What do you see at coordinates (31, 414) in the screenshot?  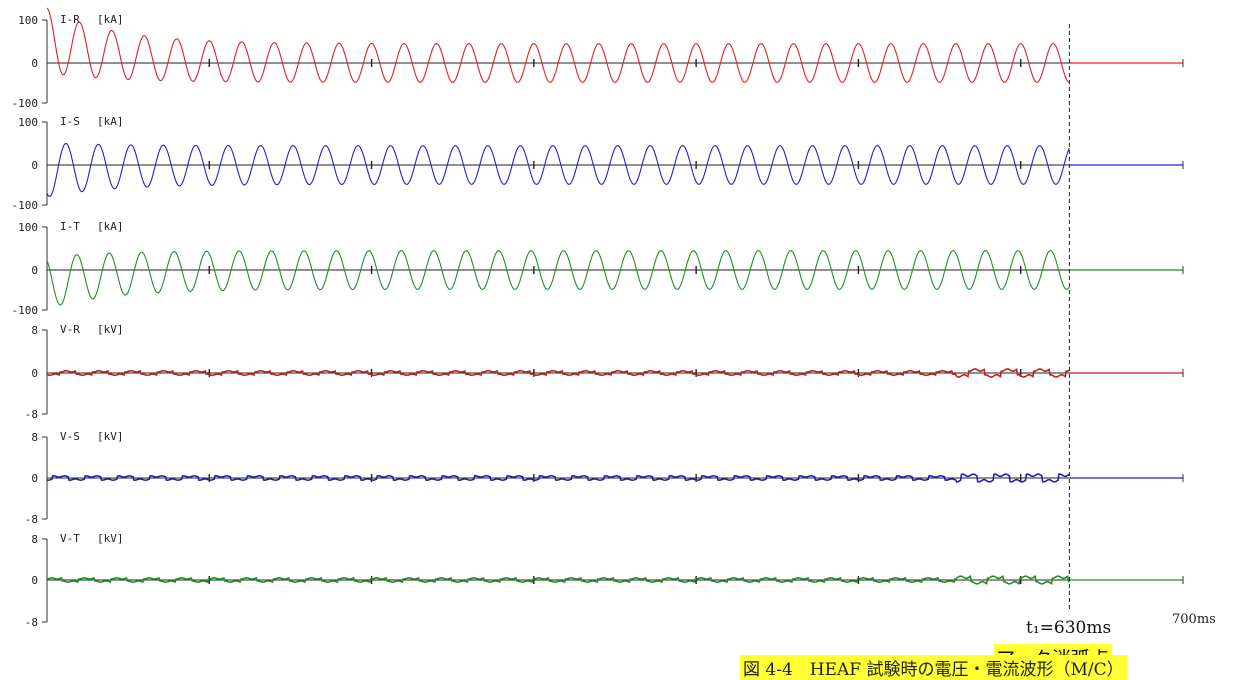 I see `y-tick-label-V-R-2: -8` at bounding box center [31, 414].